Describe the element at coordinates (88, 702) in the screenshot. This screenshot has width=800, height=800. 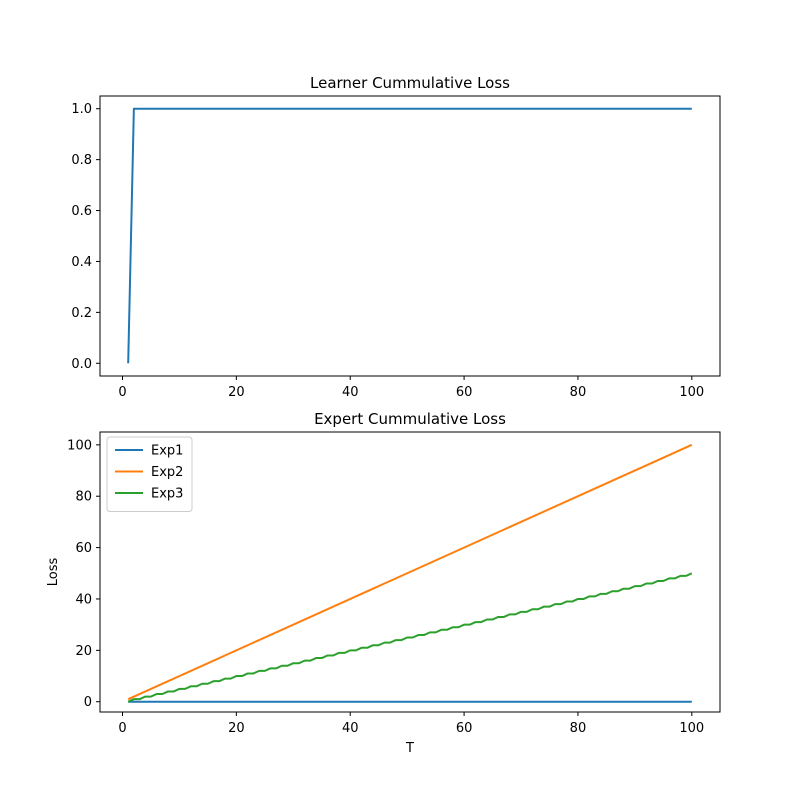
I see `y-tick-label: 0` at that location.